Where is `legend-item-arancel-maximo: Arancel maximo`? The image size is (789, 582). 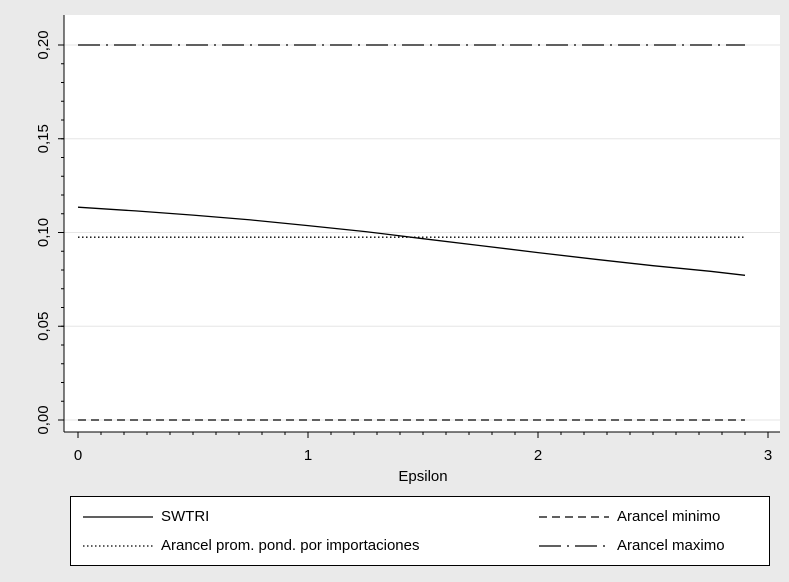 legend-item-arancel-maximo: Arancel maximo is located at coordinates (632, 545).